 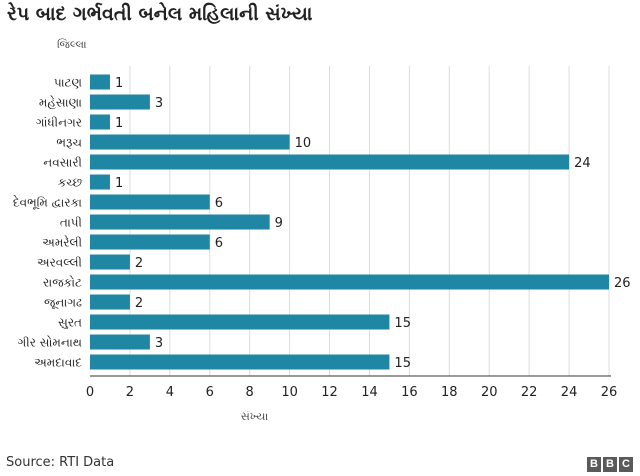 I want to click on category-label: સુરત, so click(x=70, y=323).